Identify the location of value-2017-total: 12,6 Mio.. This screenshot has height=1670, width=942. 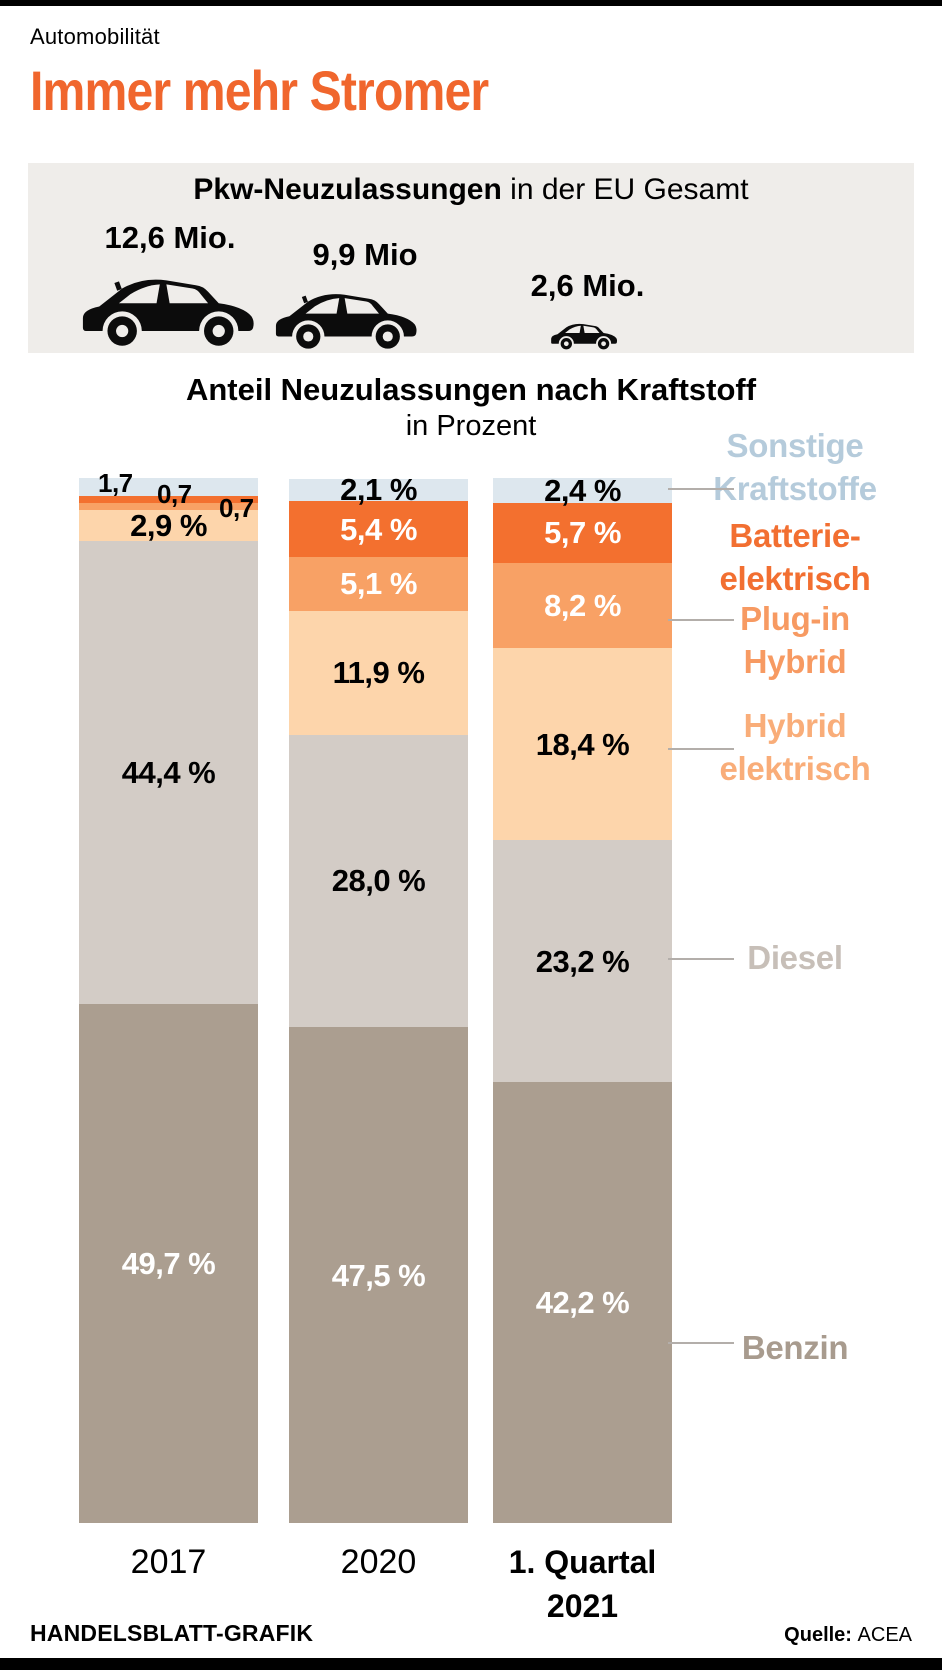
(170, 237).